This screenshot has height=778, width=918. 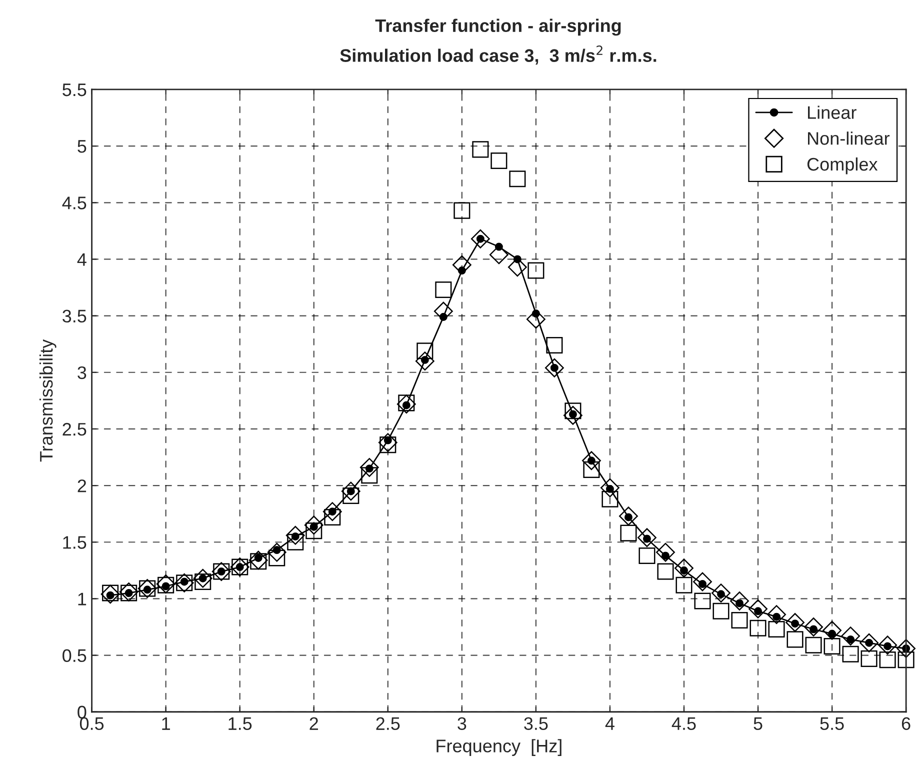 I want to click on chart-subtitle: Simulation load case 3, 3 m/s$^{2}$ r.m.s., so click(x=498, y=55).